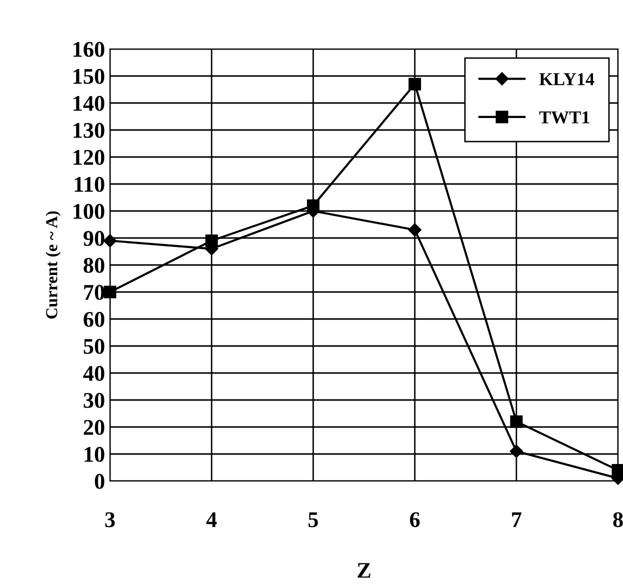 The image size is (623, 588). I want to click on y-tick-label: 110, so click(89, 184).